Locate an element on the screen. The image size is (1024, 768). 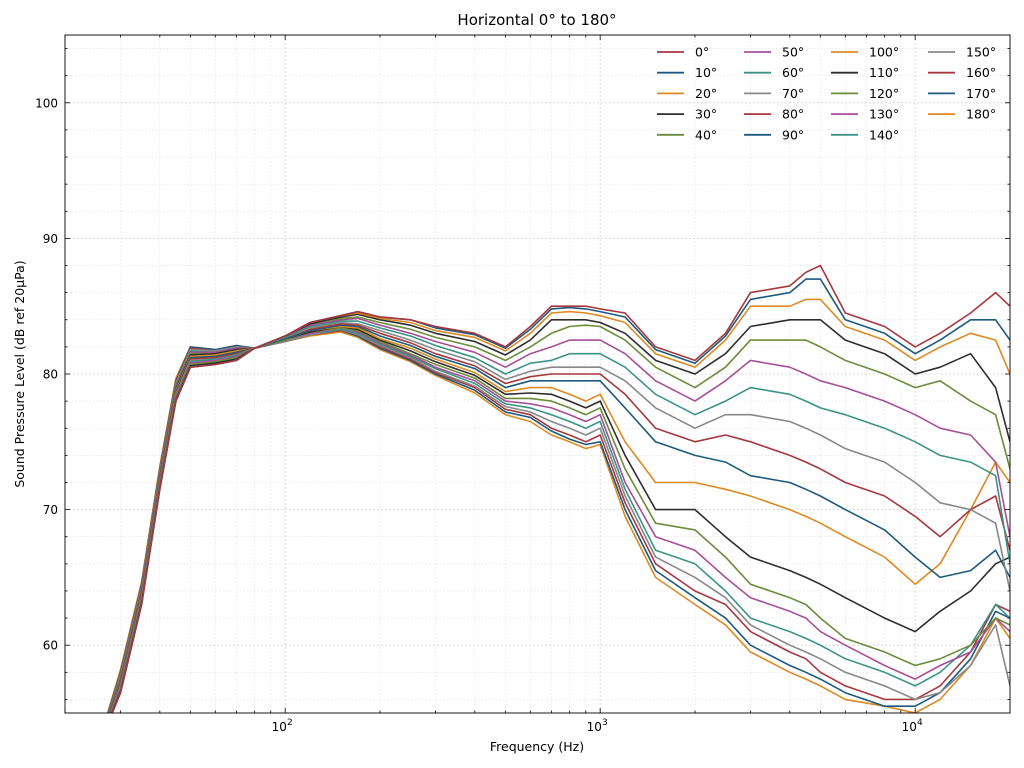
legend-label: 120° is located at coordinates (884, 93).